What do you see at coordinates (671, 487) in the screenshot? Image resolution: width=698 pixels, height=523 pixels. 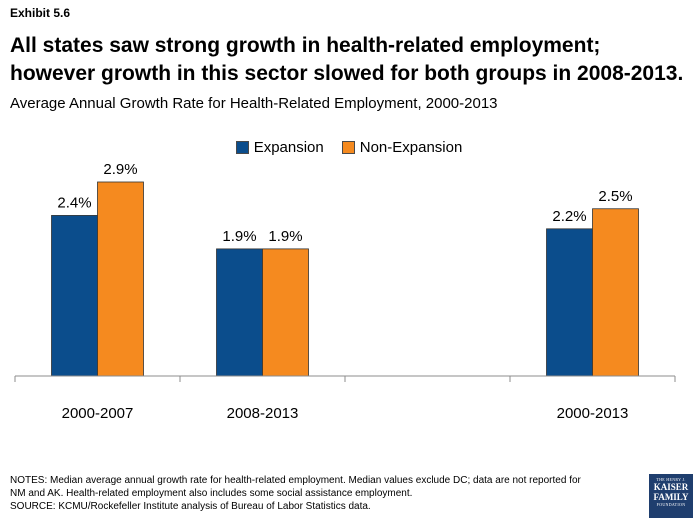 I see `logo-line-2: KAISER` at bounding box center [671, 487].